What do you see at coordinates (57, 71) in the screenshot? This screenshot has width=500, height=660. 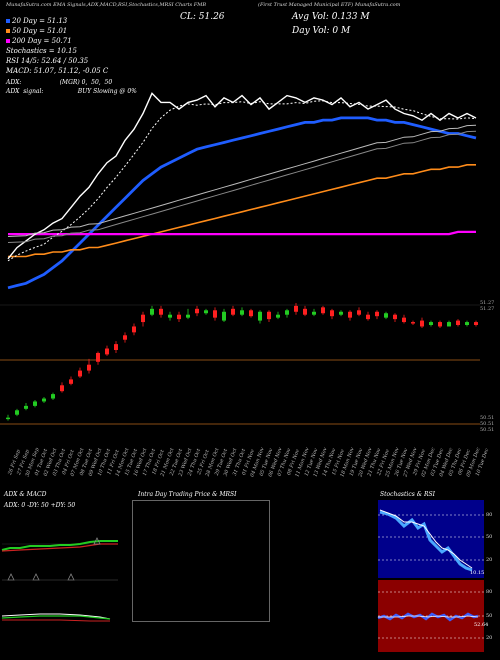 I see `stat-macd: MACD: 51.07, 51.12, -0.05 C` at bounding box center [57, 71].